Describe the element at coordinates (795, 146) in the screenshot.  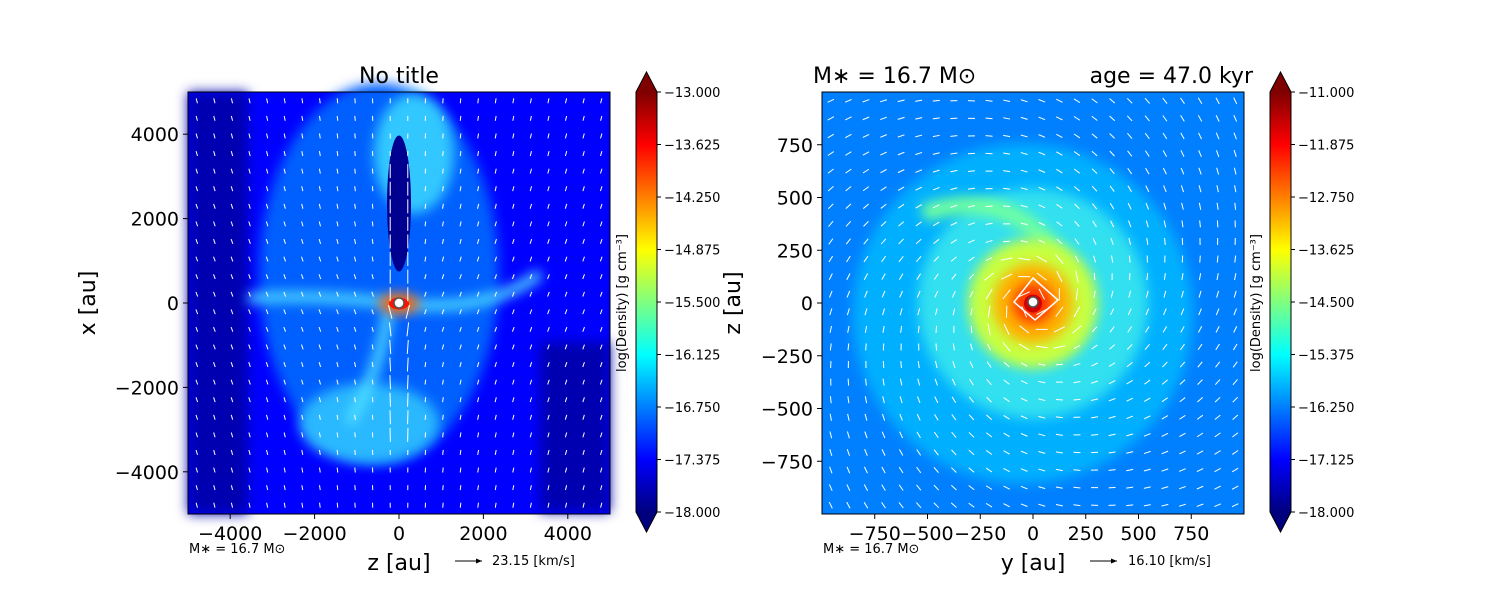
I see `y-tick-label: 750` at that location.